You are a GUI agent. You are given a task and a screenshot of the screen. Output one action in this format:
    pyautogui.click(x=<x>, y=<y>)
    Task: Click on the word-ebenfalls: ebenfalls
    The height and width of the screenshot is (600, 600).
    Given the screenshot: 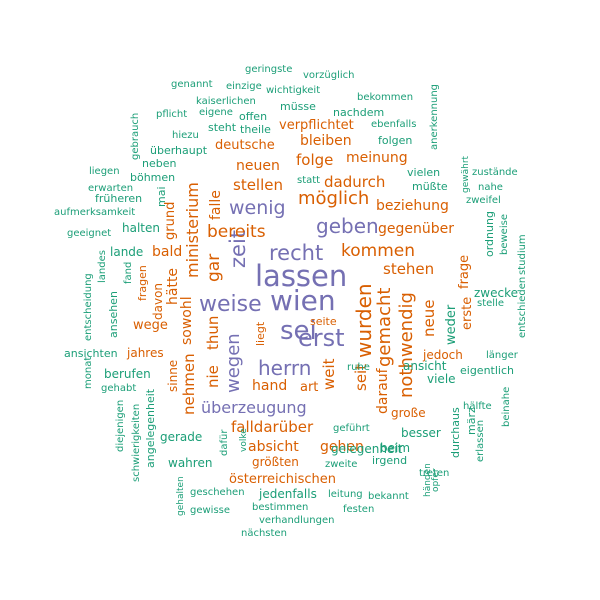 What is the action you would take?
    pyautogui.click(x=394, y=124)
    